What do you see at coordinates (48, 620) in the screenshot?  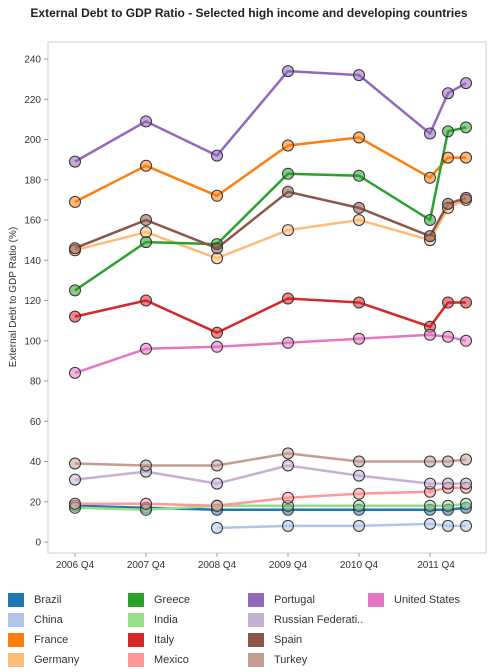 I see `legend-label: China` at bounding box center [48, 620].